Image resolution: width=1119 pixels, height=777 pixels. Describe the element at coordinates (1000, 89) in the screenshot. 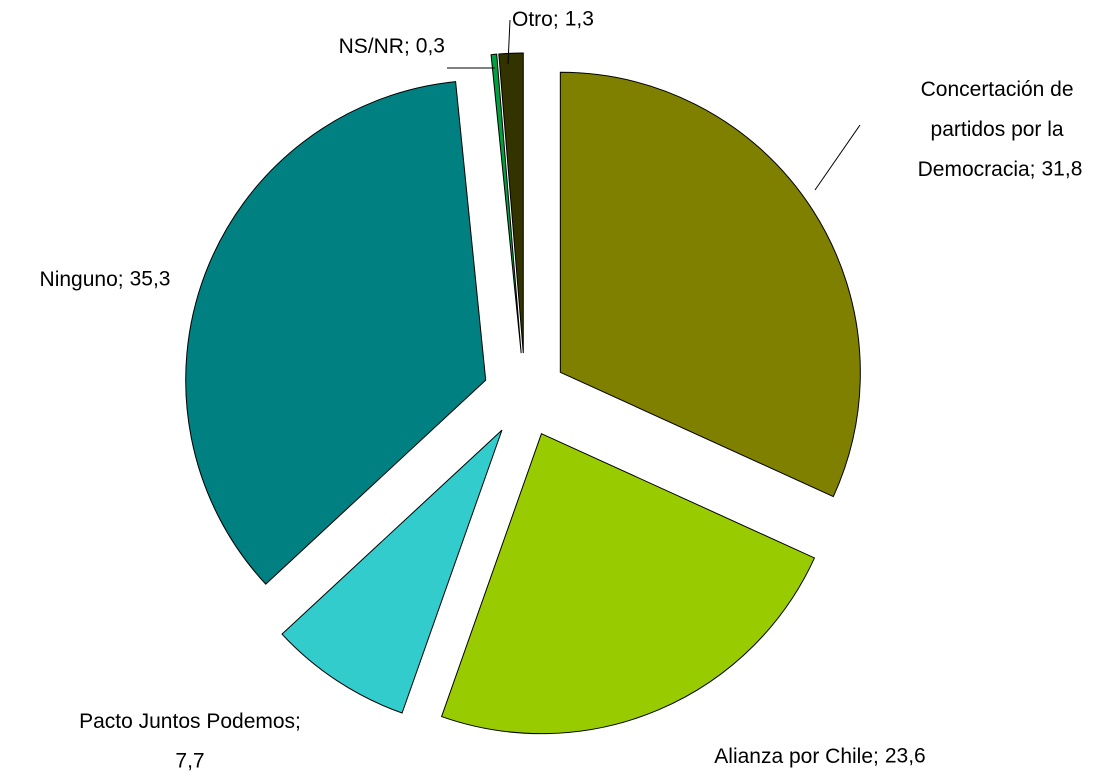

I see `label-line: Concertación de` at that location.